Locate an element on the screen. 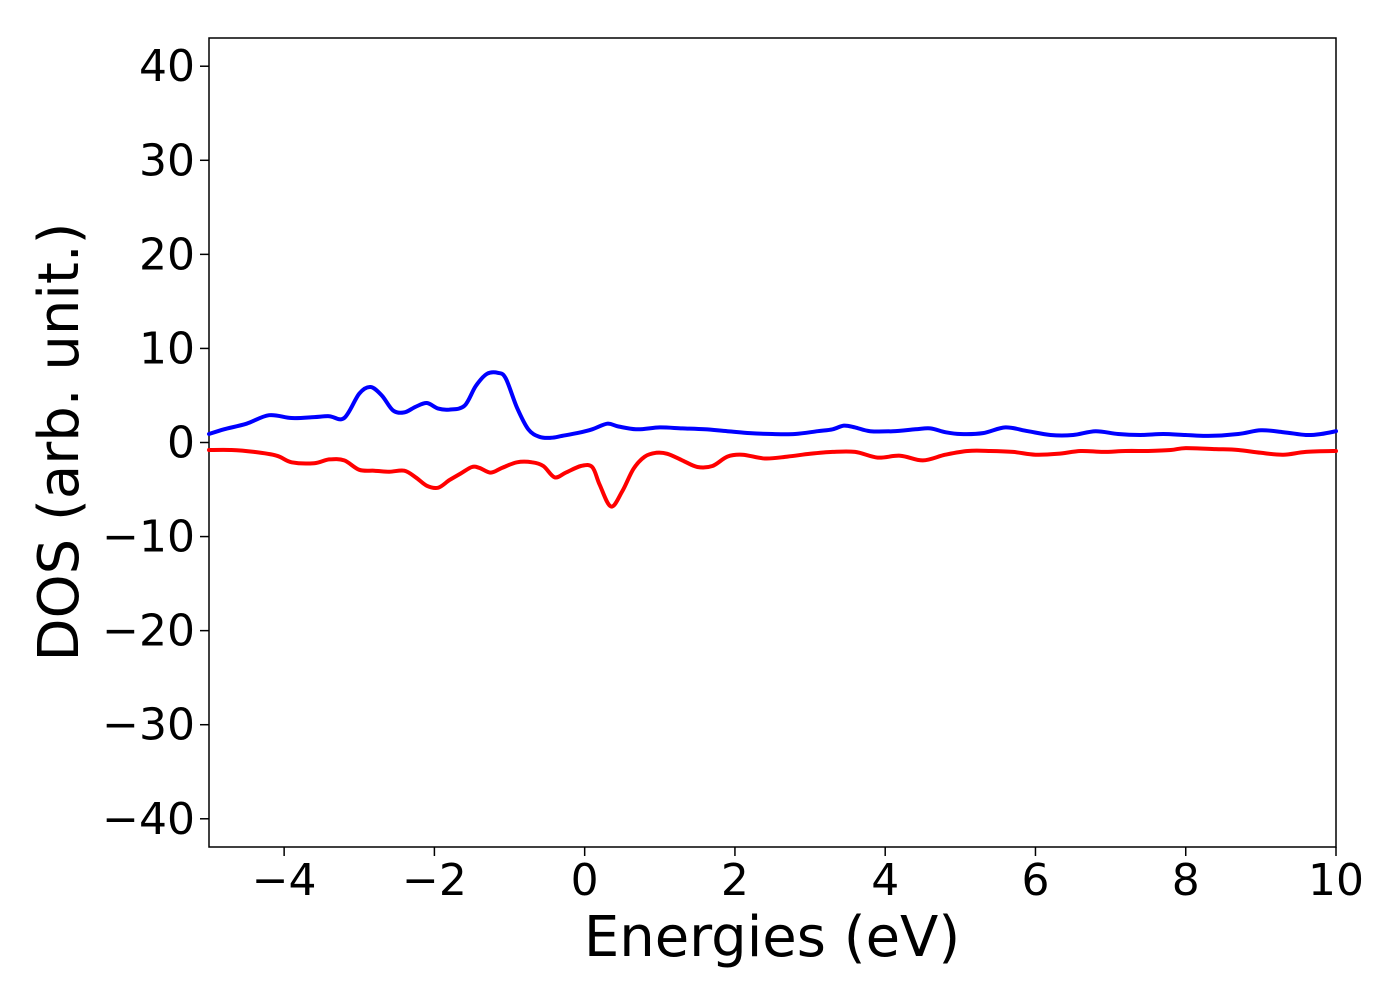 The width and height of the screenshot is (1400, 1000). x-tick-label: 0 is located at coordinates (585, 880).